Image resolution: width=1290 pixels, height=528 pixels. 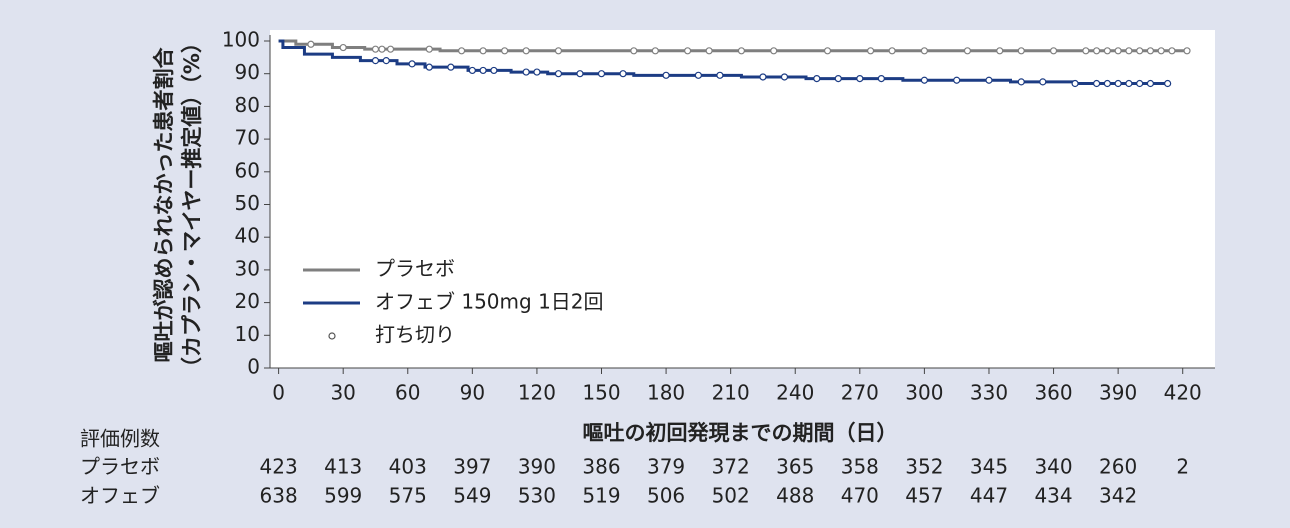 What do you see at coordinates (601, 393) in the screenshot?
I see `x-tick-label: 150` at bounding box center [601, 393].